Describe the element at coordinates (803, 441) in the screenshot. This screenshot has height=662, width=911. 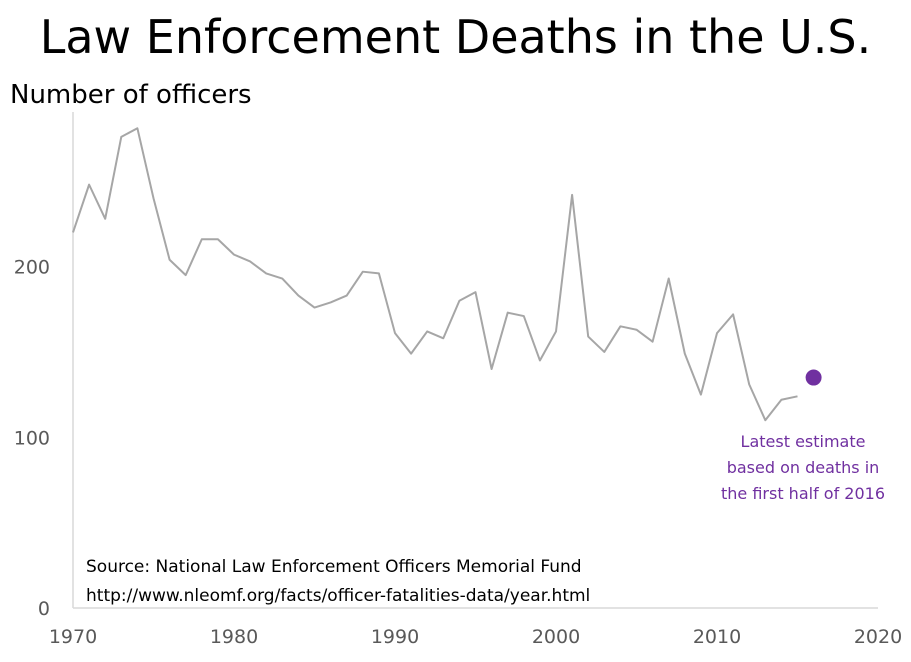
I see `estimate-label-line-1: Latest estimate` at that location.